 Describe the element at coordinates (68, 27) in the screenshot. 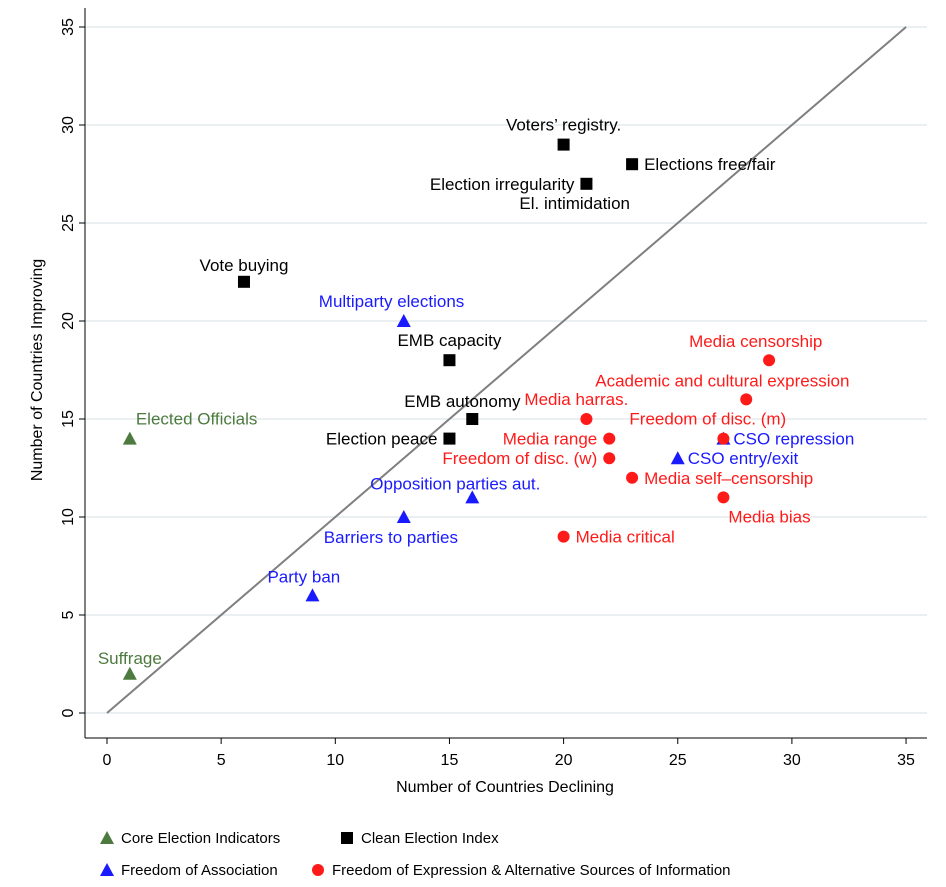

I see `y-tick-label: 35` at that location.